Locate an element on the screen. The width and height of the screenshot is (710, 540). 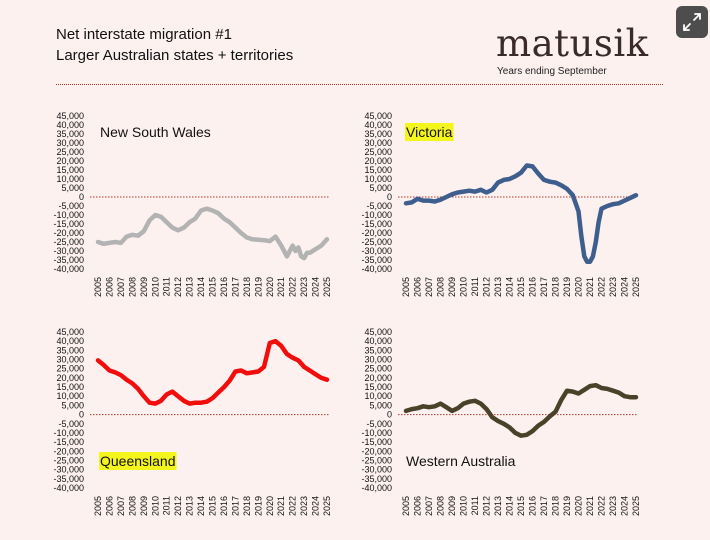
brand-logo: matusik is located at coordinates (572, 43).